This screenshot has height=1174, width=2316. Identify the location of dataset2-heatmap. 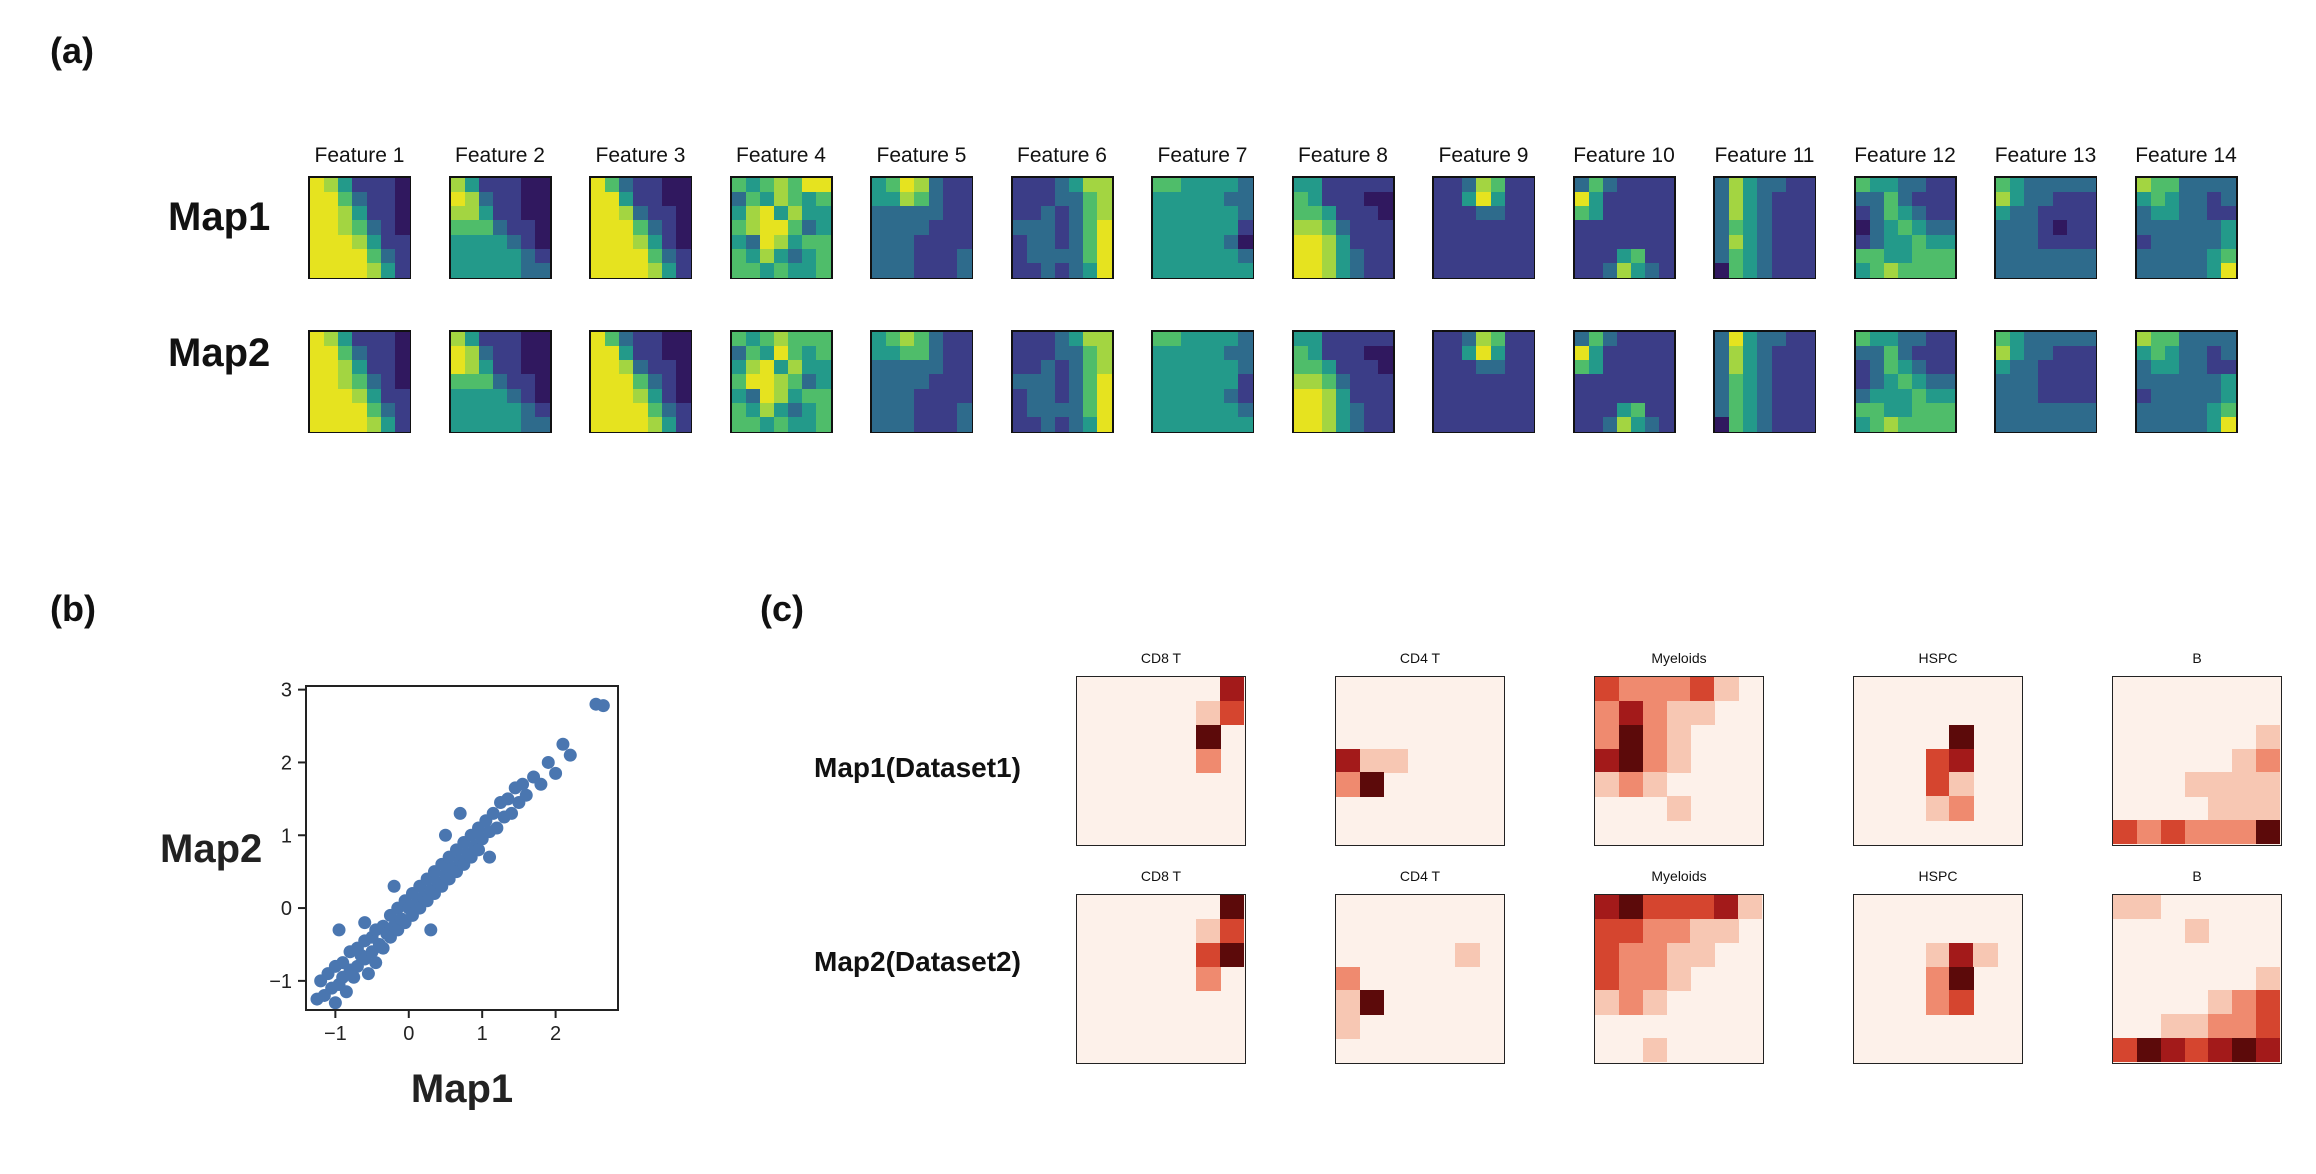
(1161, 979).